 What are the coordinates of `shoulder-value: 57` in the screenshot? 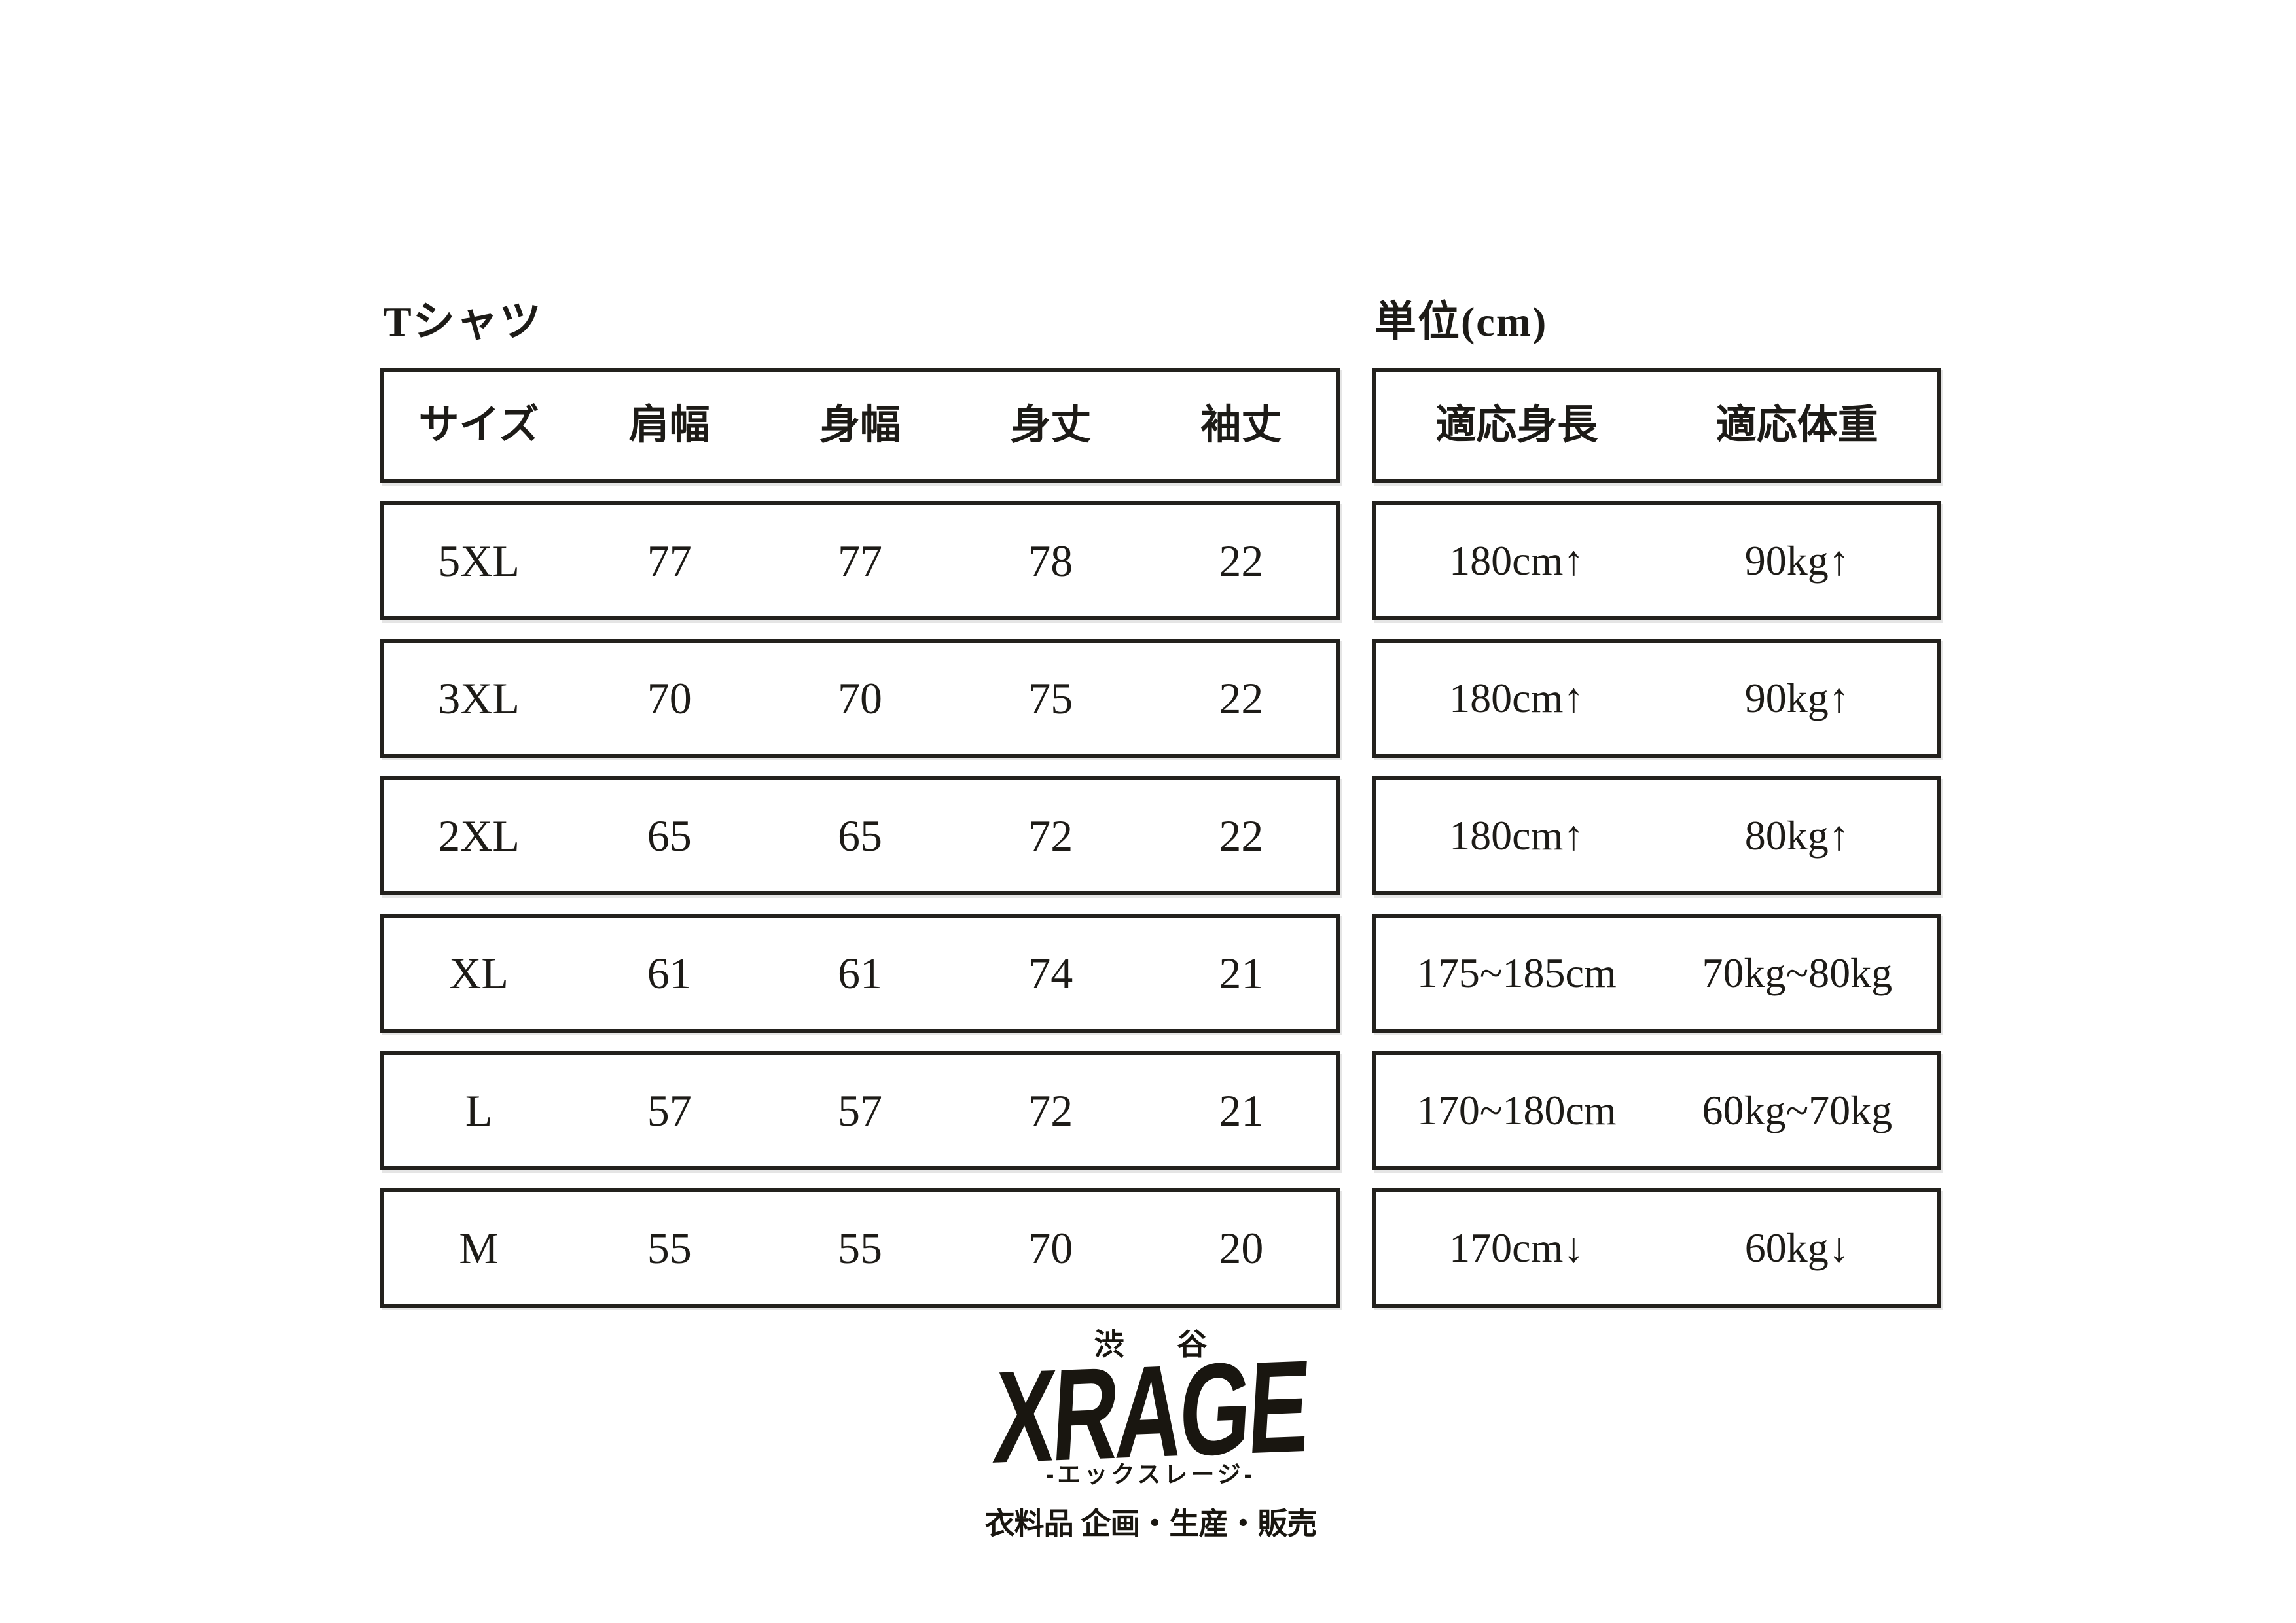 It's located at (669, 1110).